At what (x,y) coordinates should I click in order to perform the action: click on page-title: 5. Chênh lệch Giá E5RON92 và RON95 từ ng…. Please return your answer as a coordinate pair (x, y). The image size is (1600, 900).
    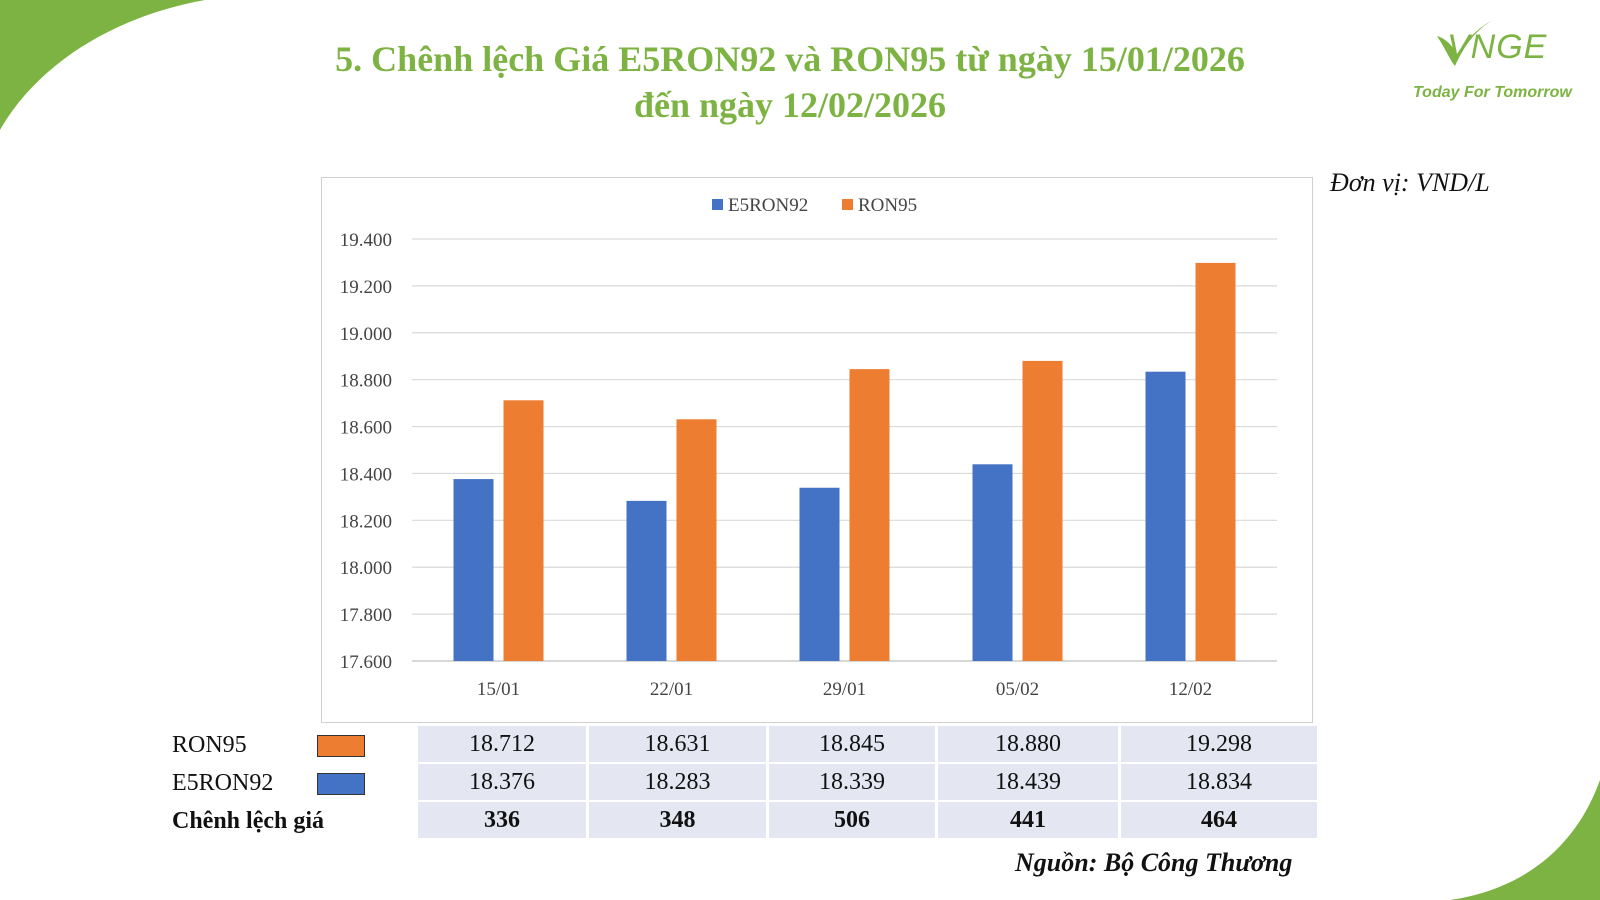
    Looking at the image, I should click on (790, 82).